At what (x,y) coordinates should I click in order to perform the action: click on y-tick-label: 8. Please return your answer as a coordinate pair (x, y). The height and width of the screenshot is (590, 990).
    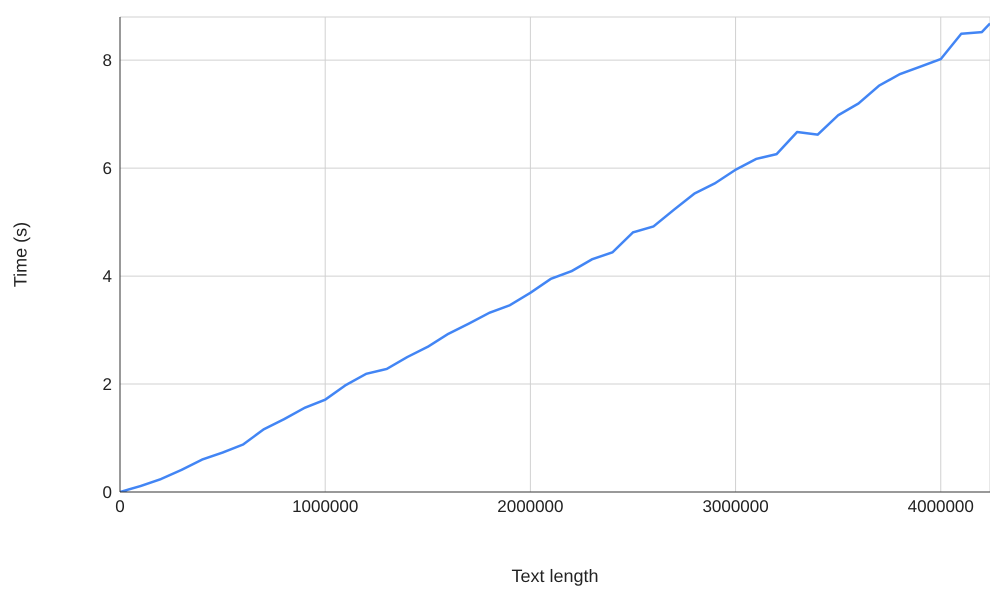
    Looking at the image, I should click on (107, 60).